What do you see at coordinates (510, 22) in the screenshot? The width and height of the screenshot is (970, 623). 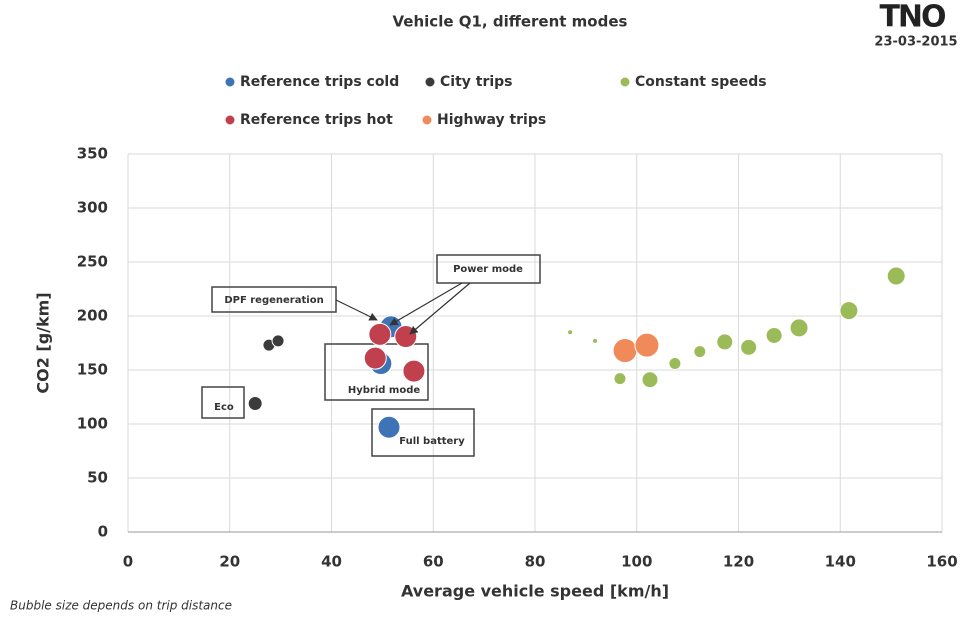 I see `chart-title: Vehicle Q1, different modes` at bounding box center [510, 22].